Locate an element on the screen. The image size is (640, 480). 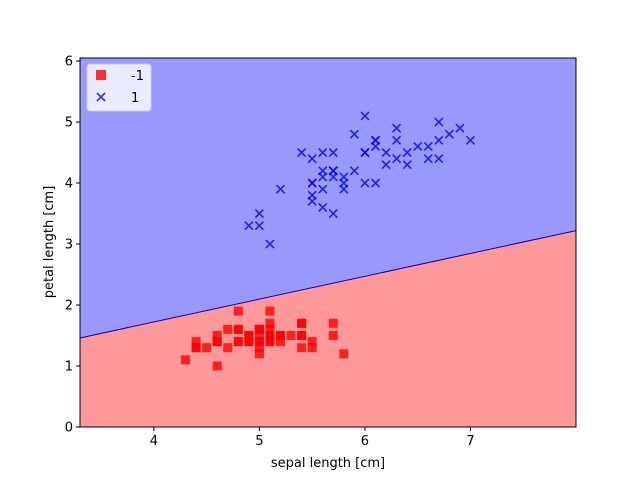
y-tick-label: 1 is located at coordinates (69, 367).